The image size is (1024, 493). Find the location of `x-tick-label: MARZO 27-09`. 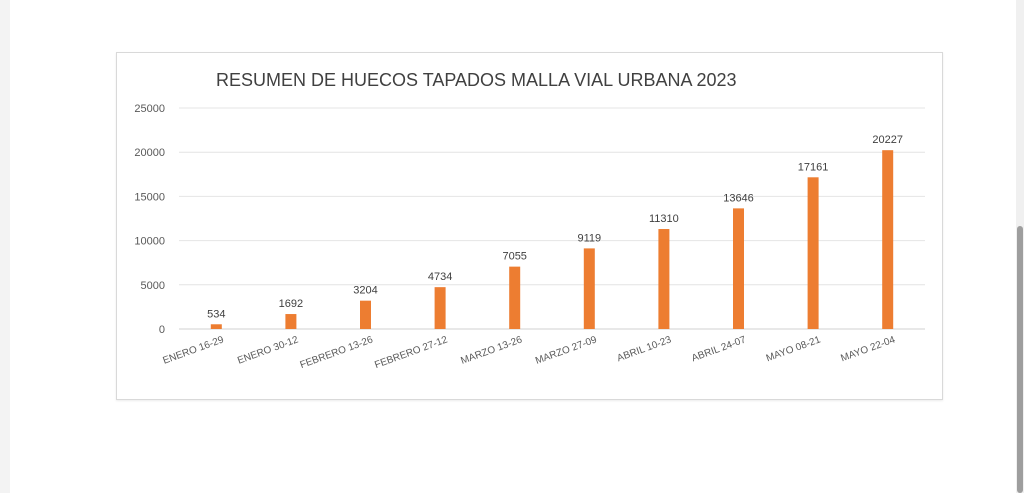

x-tick-label: MARZO 27-09 is located at coordinates (566, 350).